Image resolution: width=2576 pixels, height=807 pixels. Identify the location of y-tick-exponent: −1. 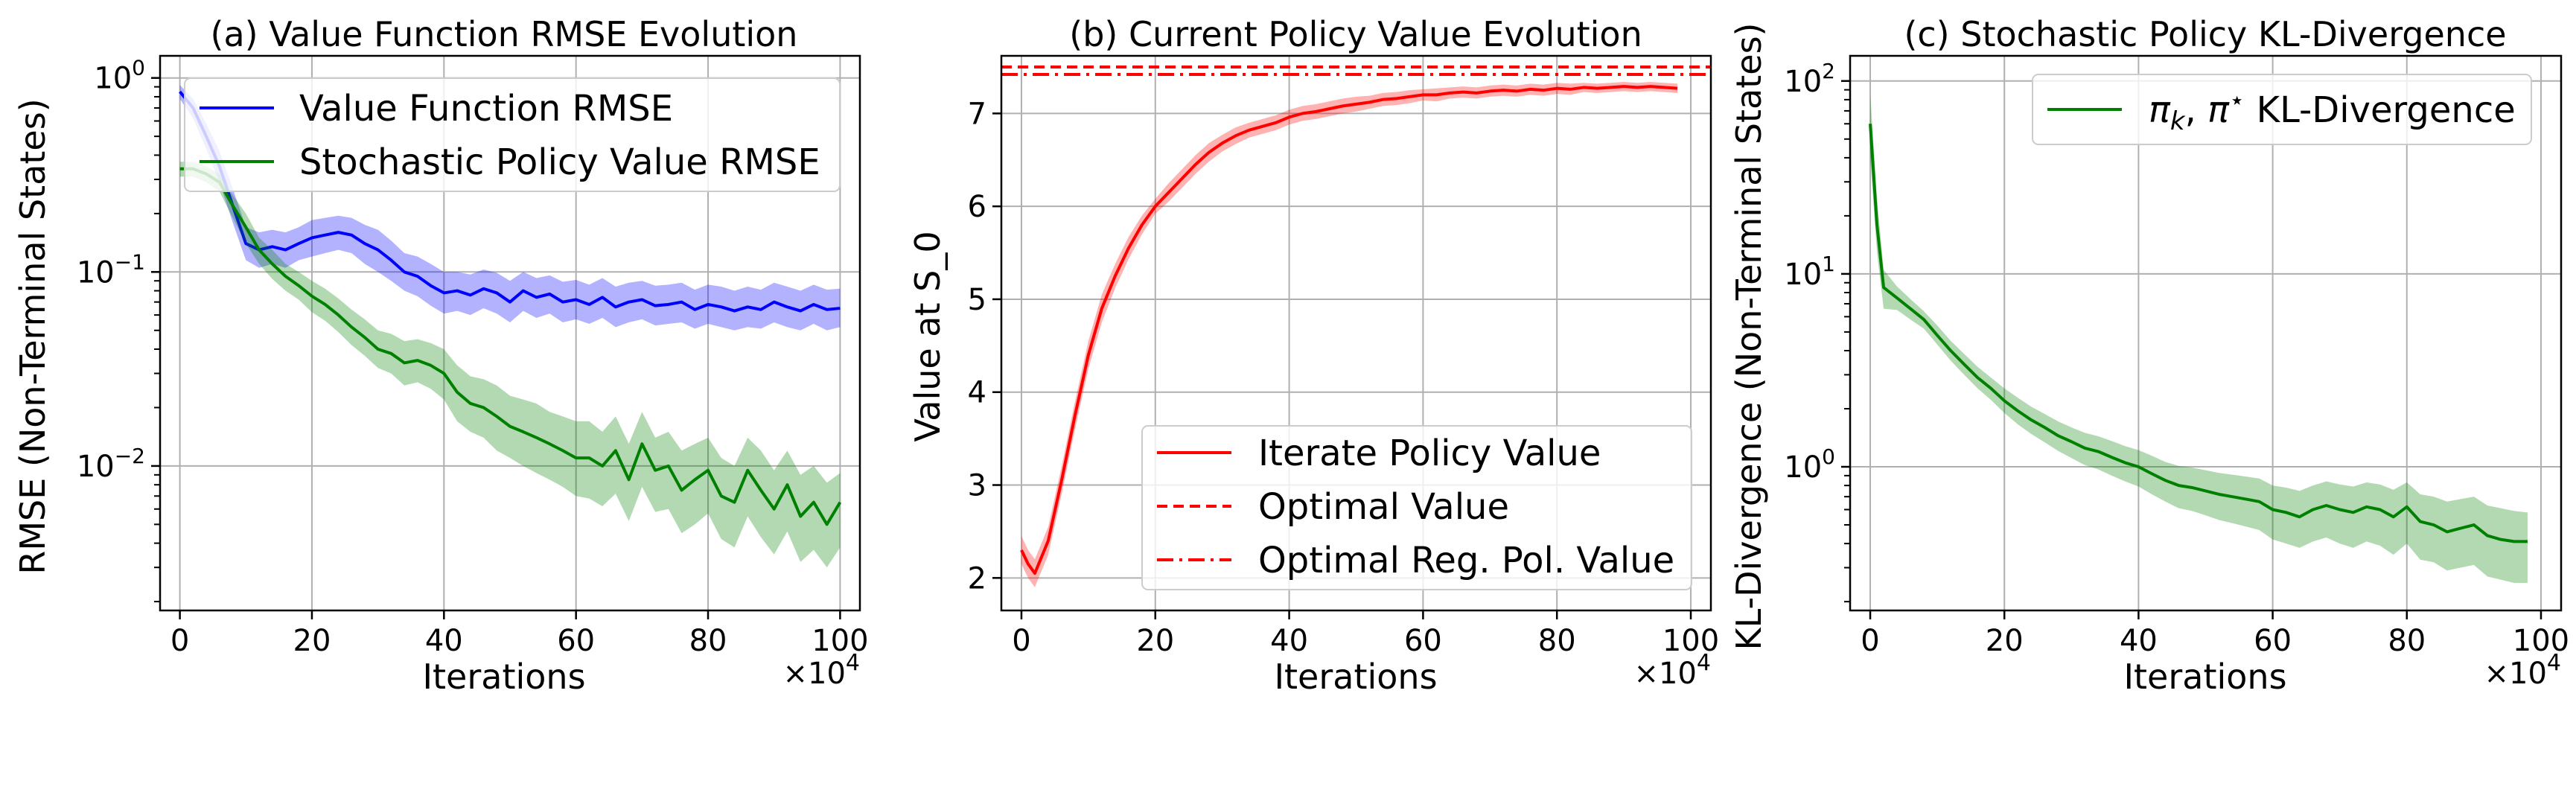
(130, 261).